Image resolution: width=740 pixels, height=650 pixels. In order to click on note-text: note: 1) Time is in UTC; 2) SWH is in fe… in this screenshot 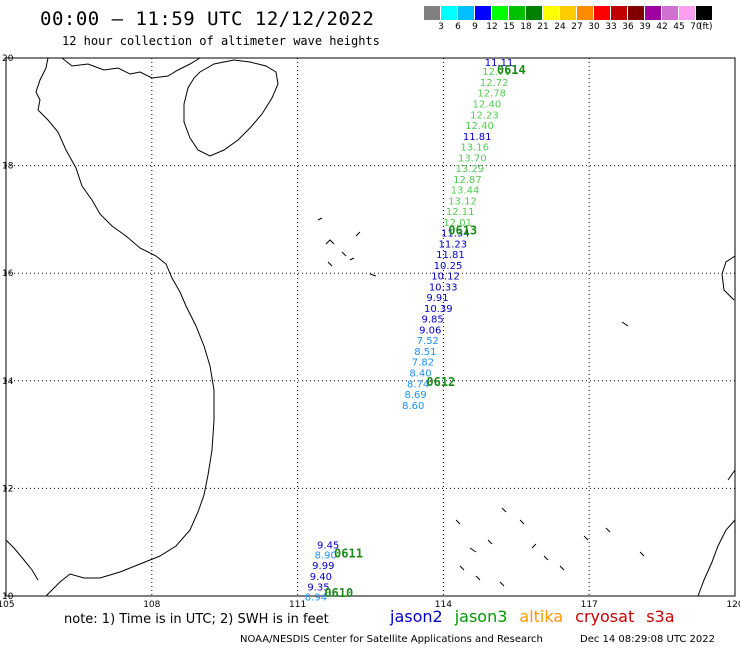, I will do `click(196, 619)`.